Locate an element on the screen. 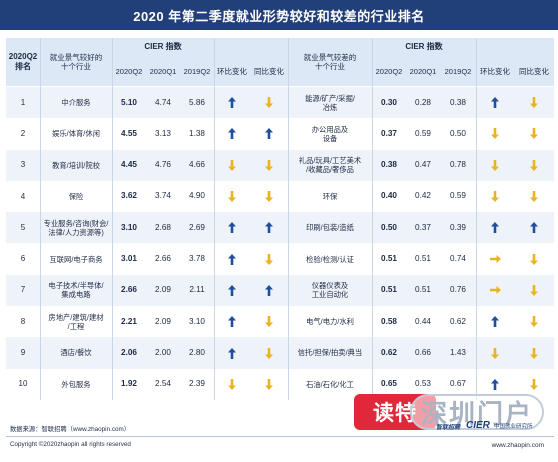 The image size is (558, 462). bad-industry-name: 检验/检测/认证 is located at coordinates (330, 259).